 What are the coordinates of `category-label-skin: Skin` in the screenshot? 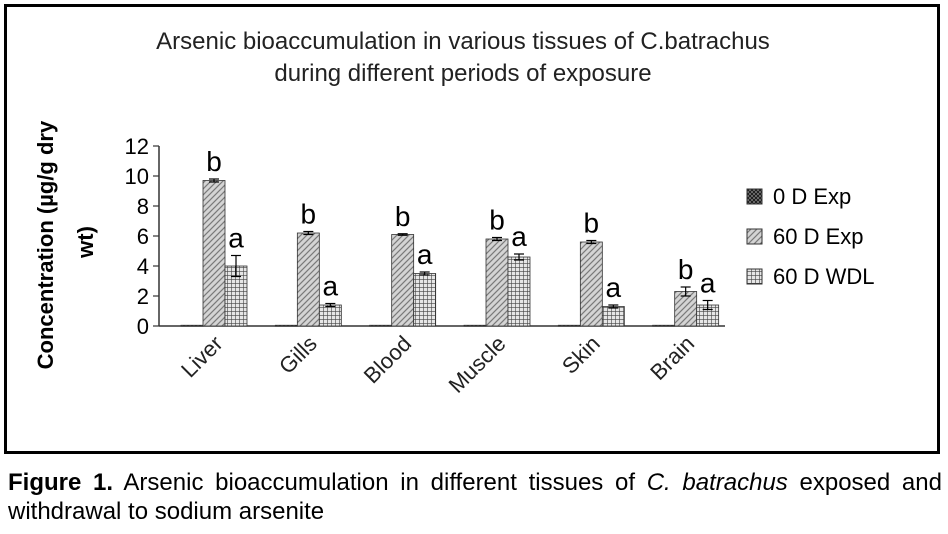 It's located at (581, 355).